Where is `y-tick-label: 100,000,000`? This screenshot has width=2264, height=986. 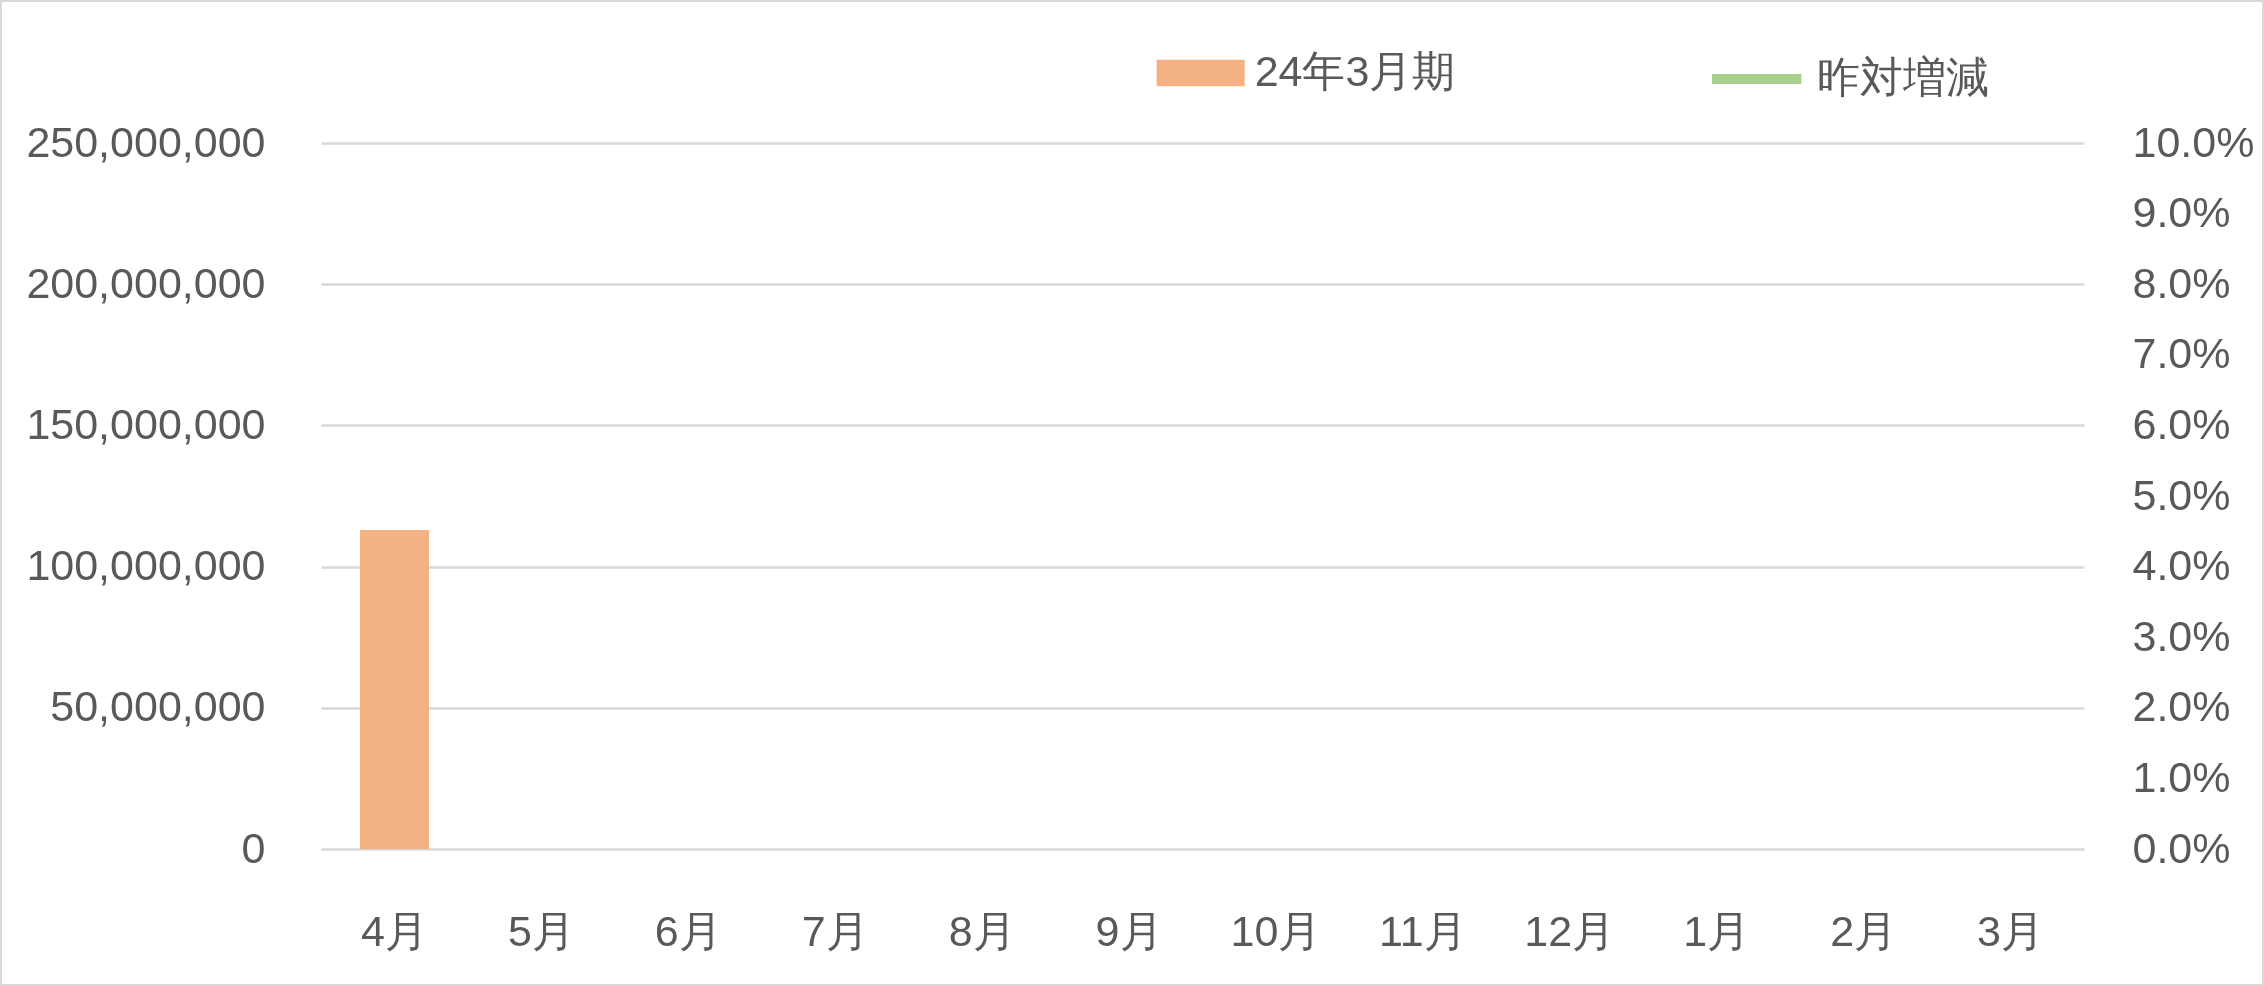 y-tick-label: 100,000,000 is located at coordinates (146, 565).